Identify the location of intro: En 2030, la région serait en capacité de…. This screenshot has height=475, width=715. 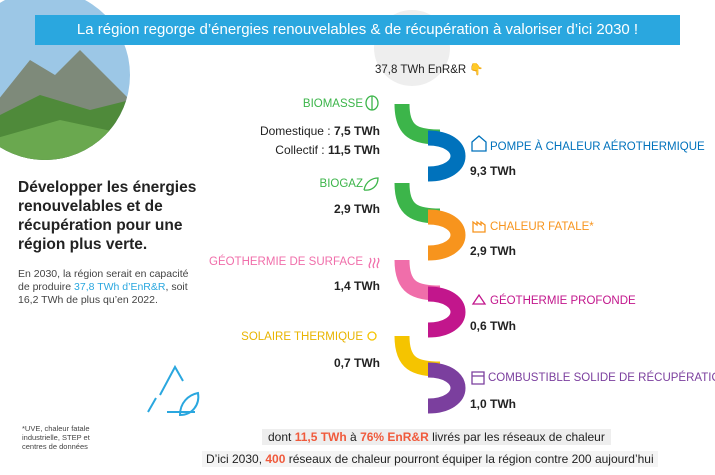
(108, 287).